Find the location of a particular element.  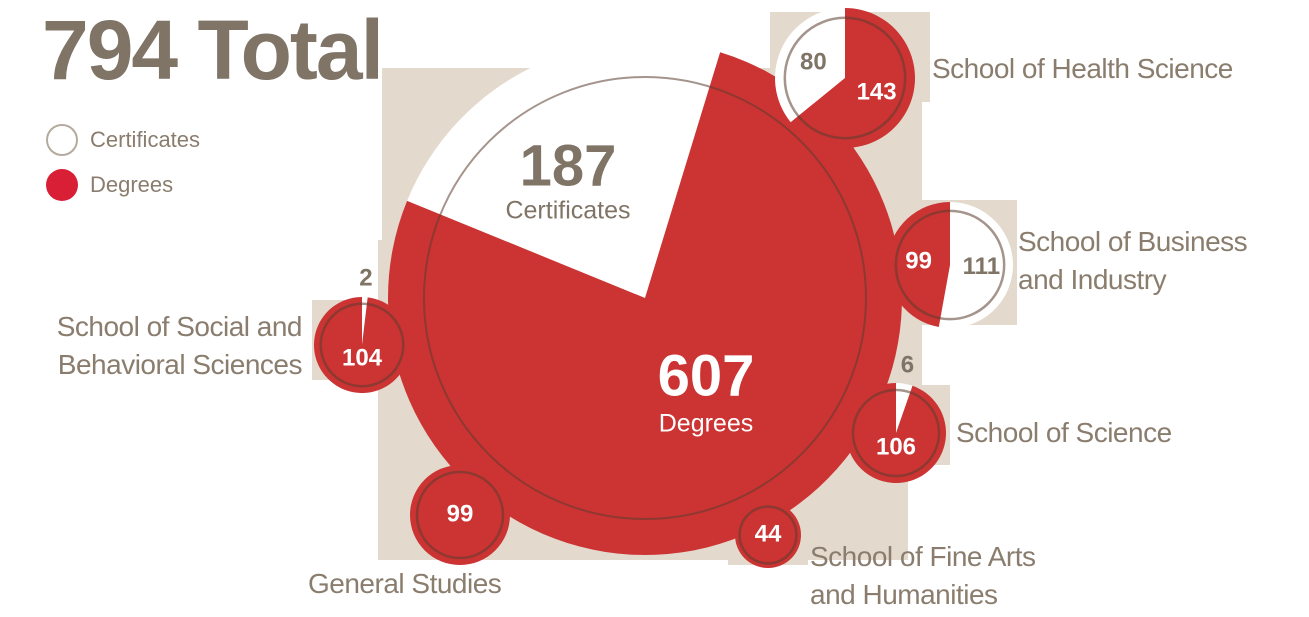

legend-label: Certificates is located at coordinates (145, 139).